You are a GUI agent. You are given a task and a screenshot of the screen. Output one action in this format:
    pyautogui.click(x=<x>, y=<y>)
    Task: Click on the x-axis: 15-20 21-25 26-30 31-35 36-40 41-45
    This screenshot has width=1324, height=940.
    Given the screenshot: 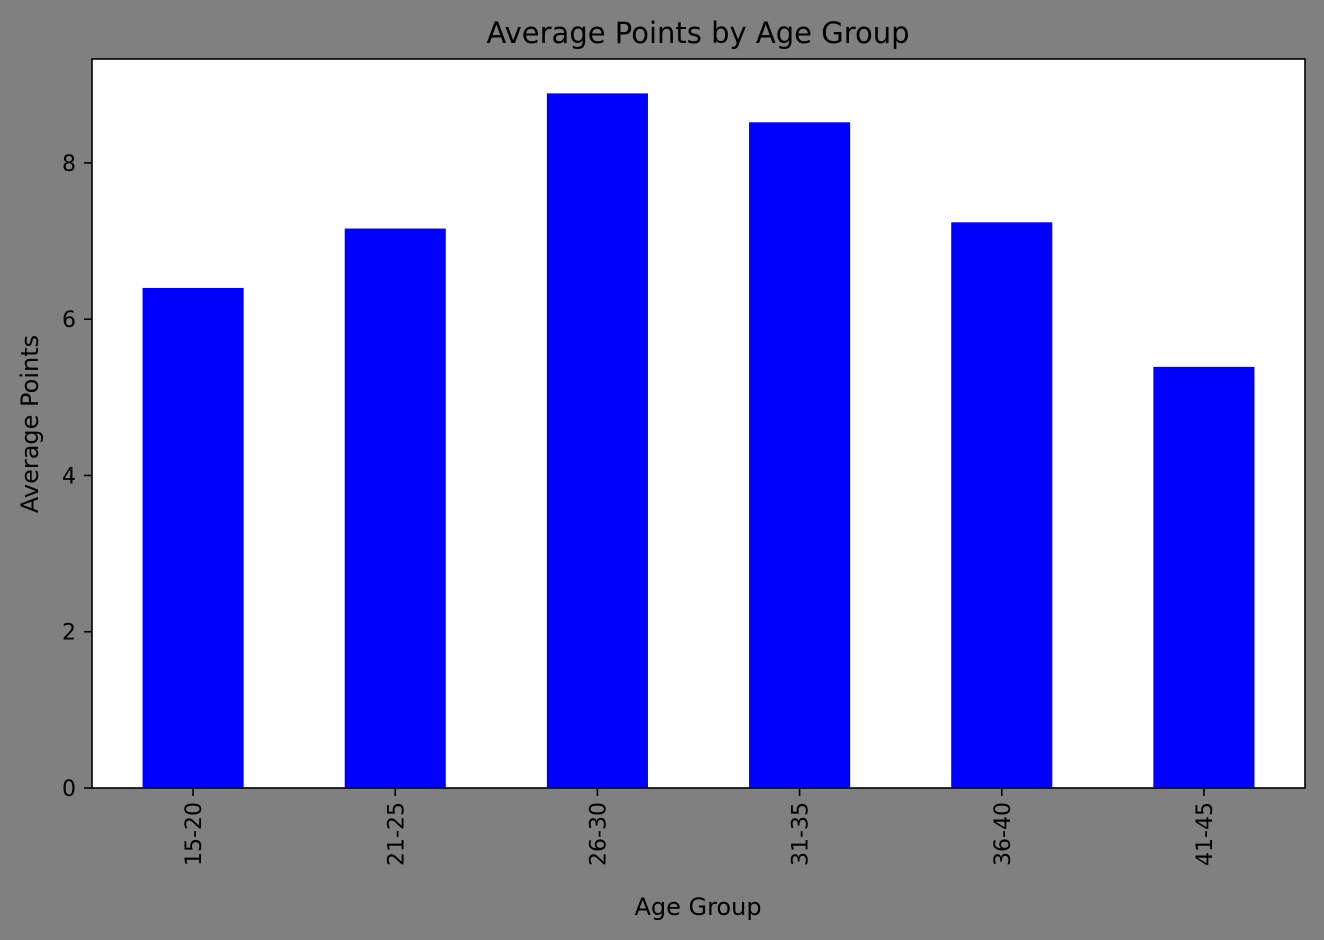 What is the action you would take?
    pyautogui.click(x=700, y=827)
    